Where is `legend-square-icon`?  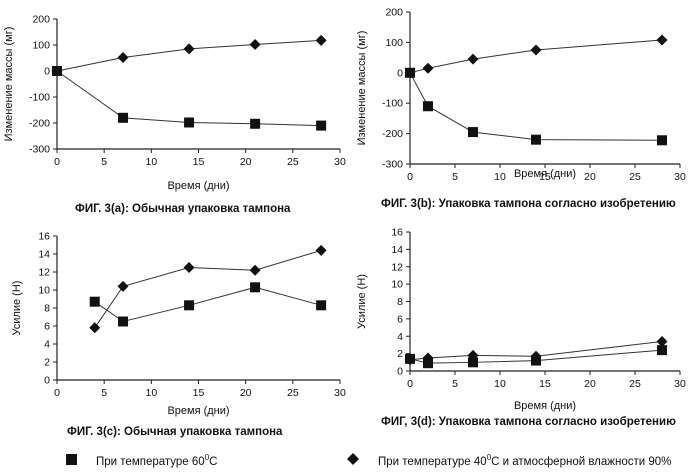 legend-square-icon is located at coordinates (71, 459).